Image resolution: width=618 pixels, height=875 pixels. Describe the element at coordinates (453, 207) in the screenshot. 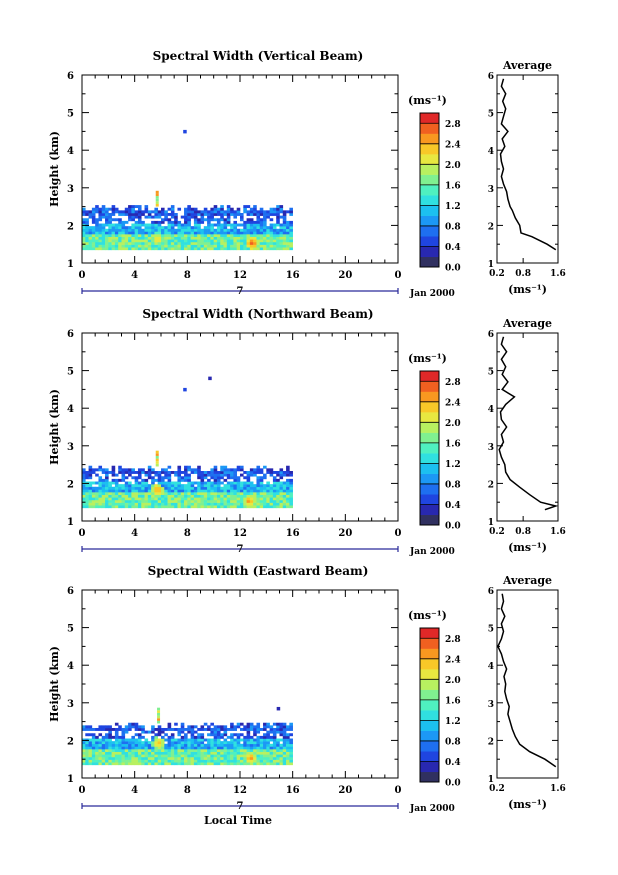

I see `colorbar-tick-label: 1.2` at that location.